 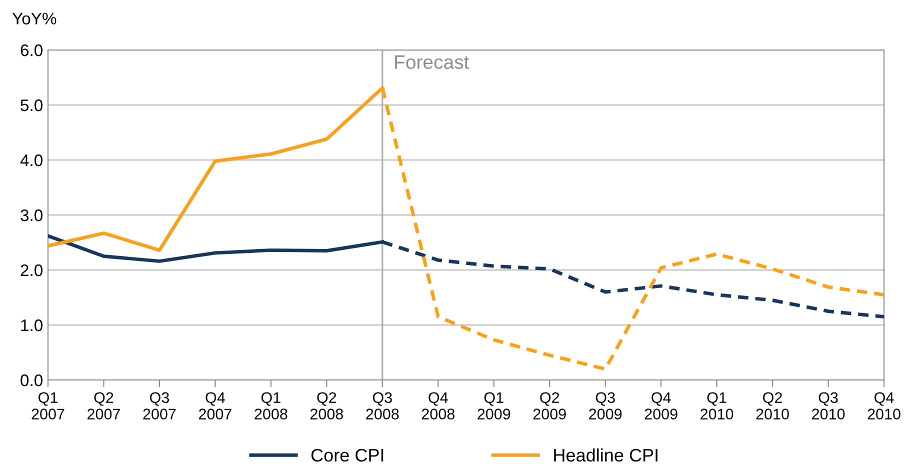 What do you see at coordinates (772, 406) in the screenshot?
I see `x-tick-label: Q2 2010` at bounding box center [772, 406].